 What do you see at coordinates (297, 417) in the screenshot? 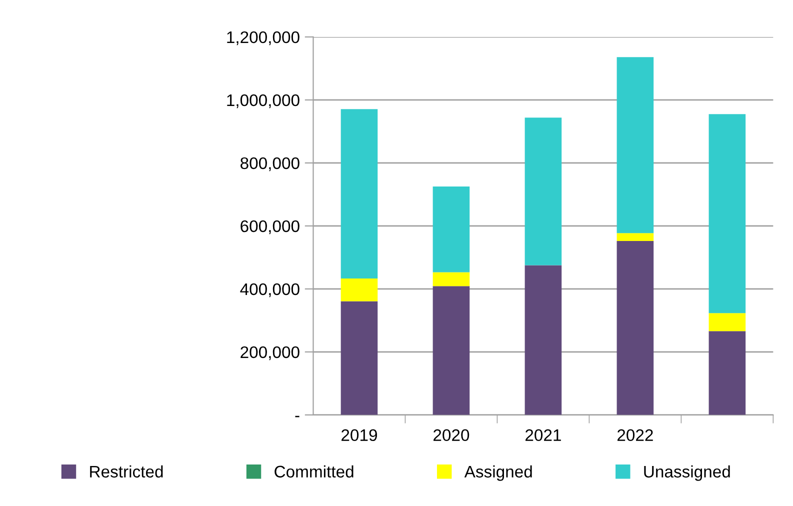
I see `y-tick-label: -` at bounding box center [297, 417].